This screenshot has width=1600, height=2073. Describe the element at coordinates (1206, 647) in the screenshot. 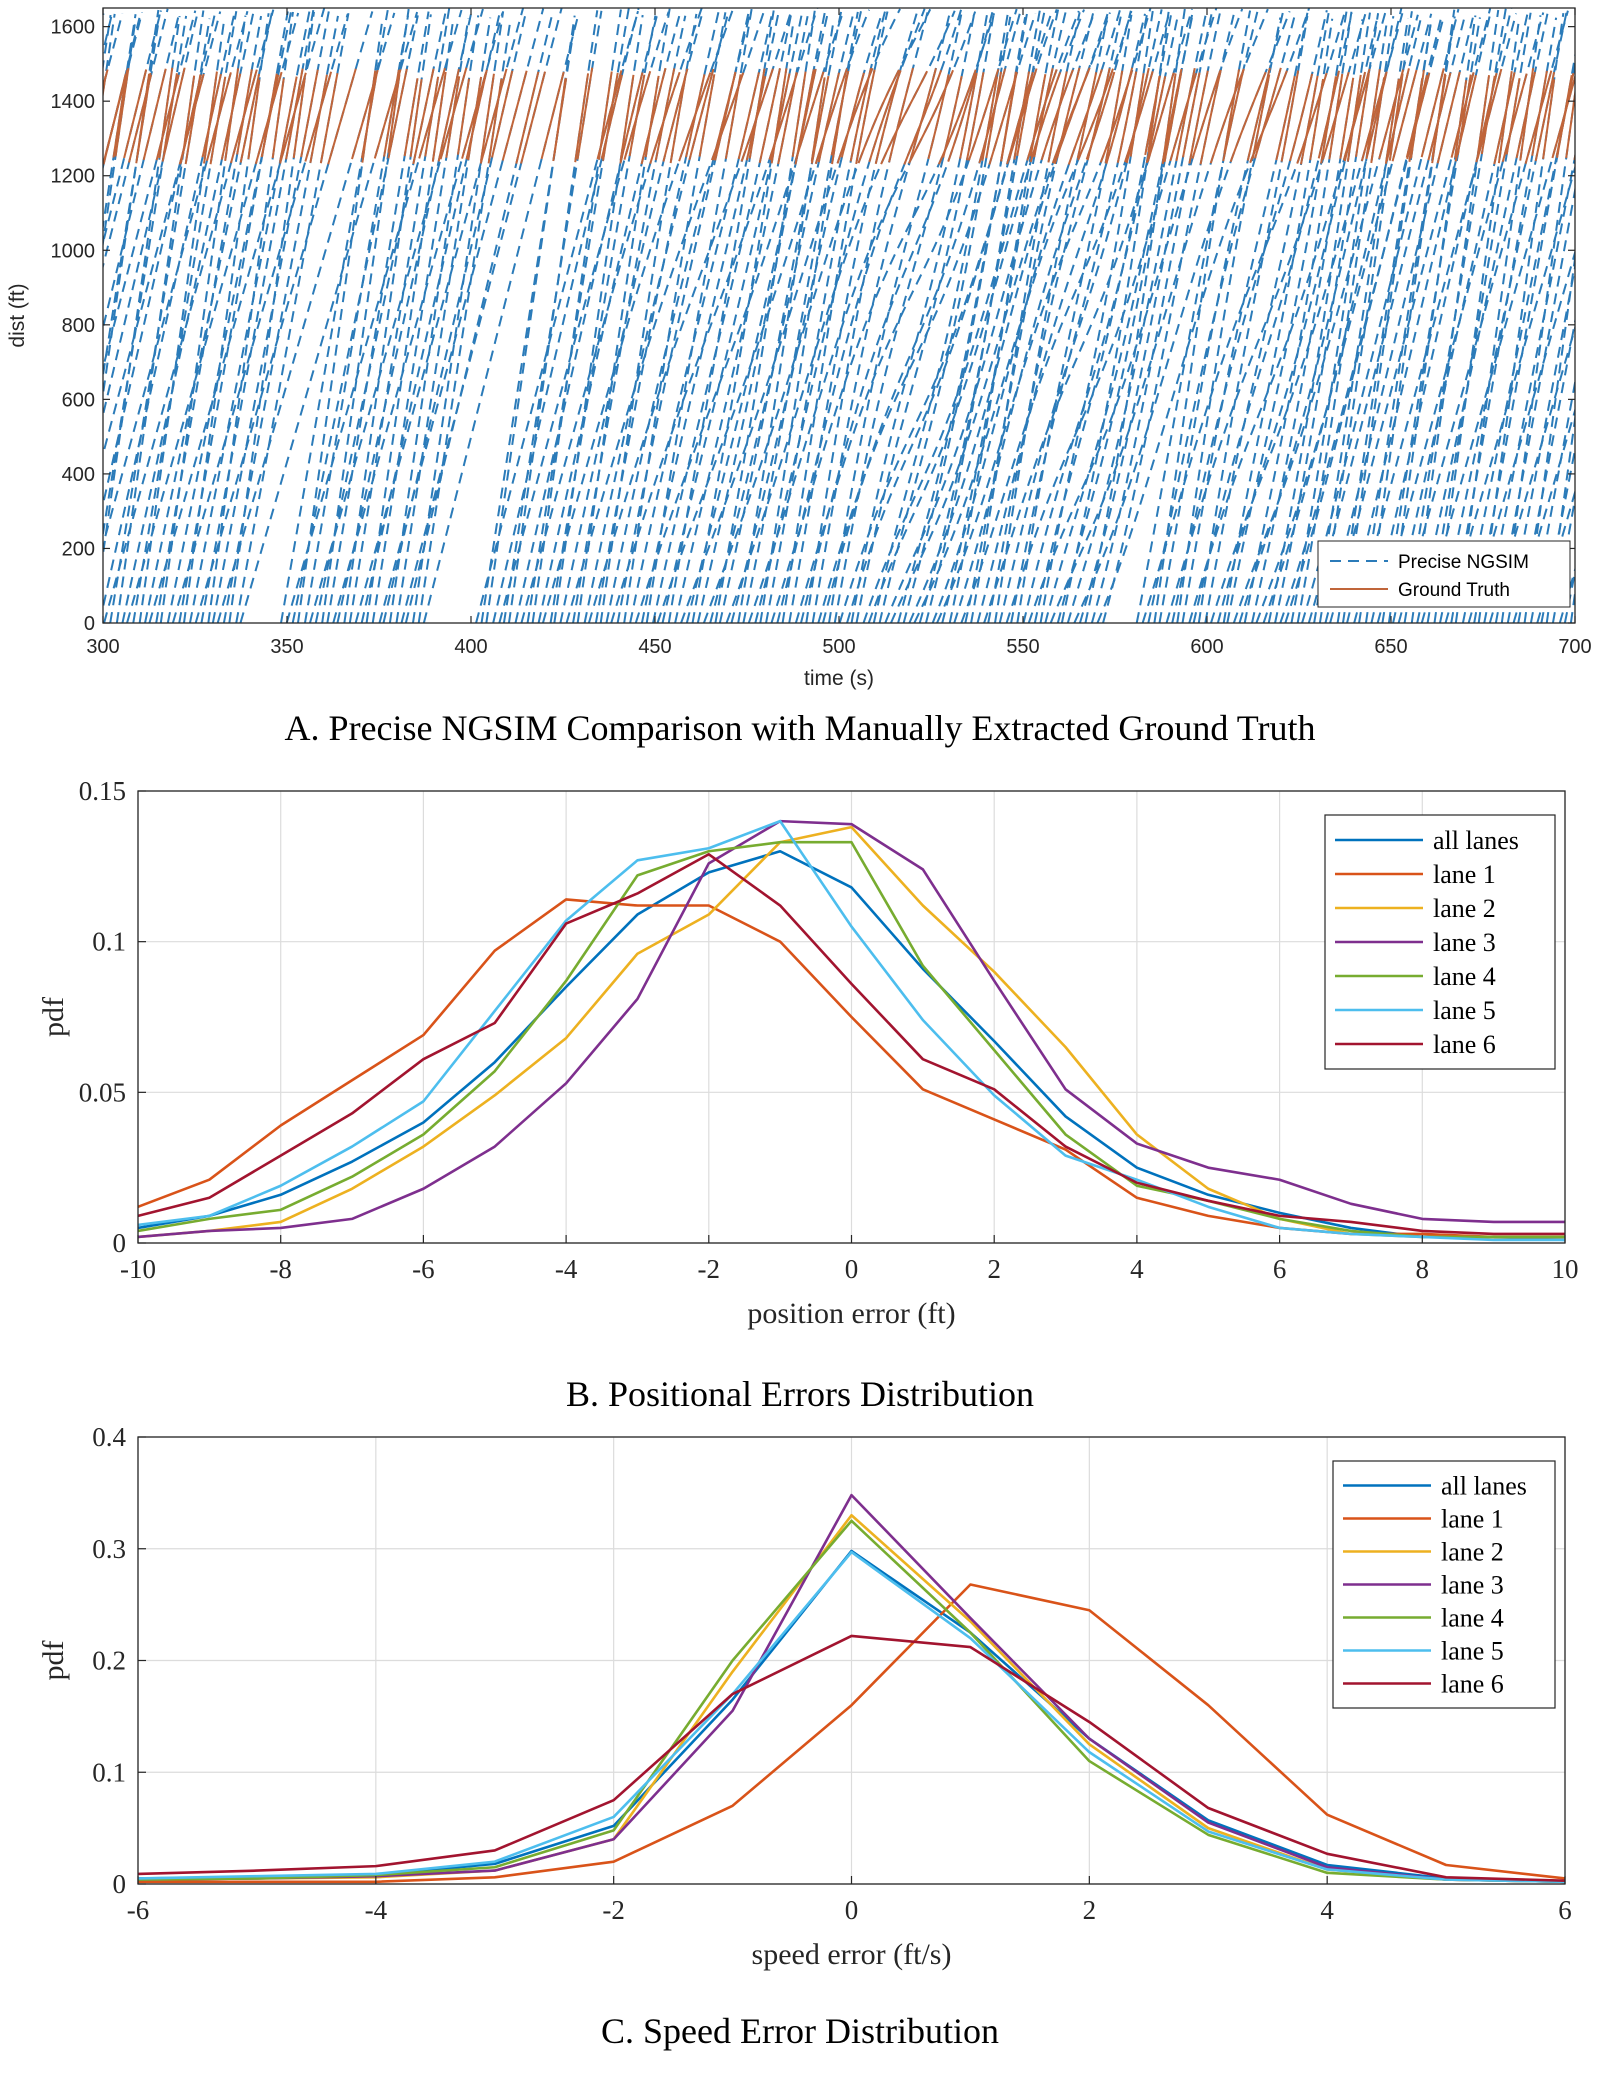

I see `x-tick-label: 600` at that location.